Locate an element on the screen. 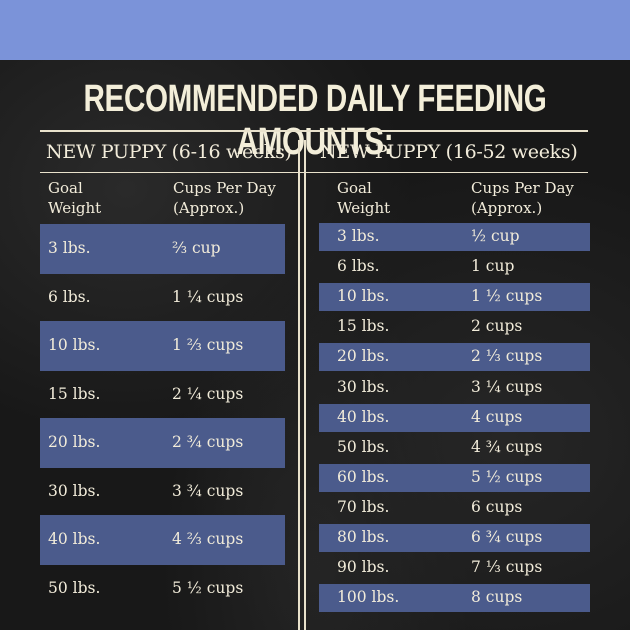 This screenshot has width=630, height=630. section-heading-16-52-weeks: NEW PUPPY (16-52 weeks) is located at coordinates (449, 152).